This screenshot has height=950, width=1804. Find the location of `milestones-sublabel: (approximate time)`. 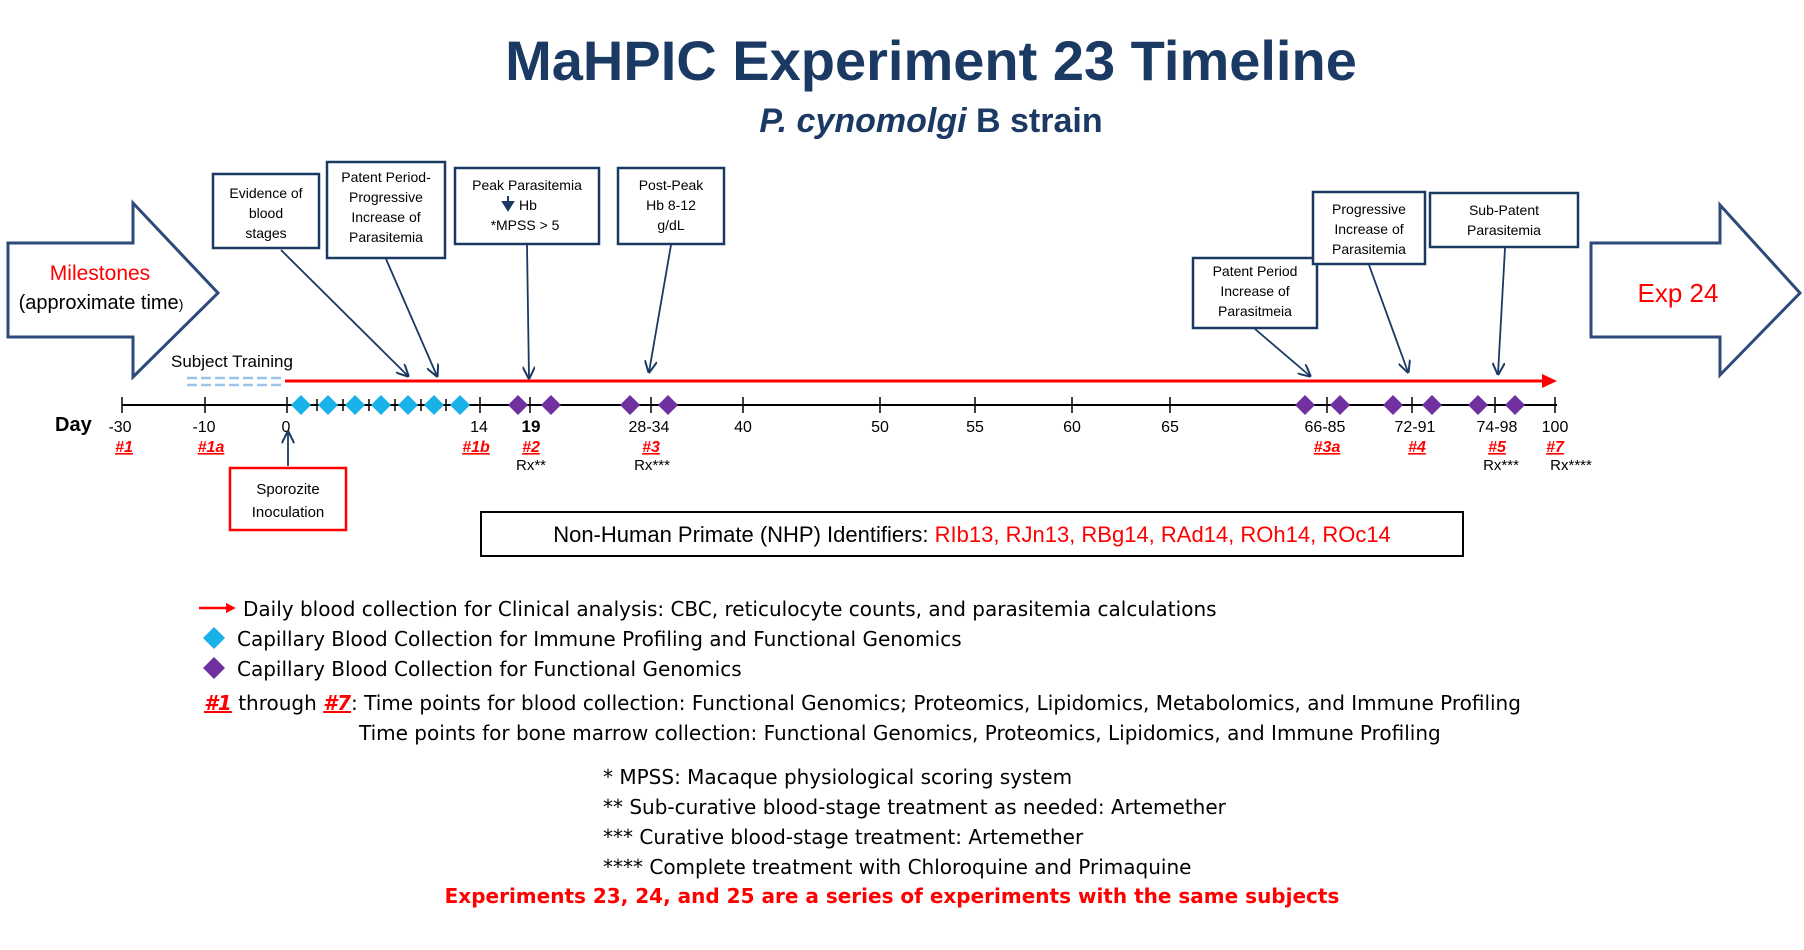

milestones-sublabel: (approximate time) is located at coordinates (101, 303).